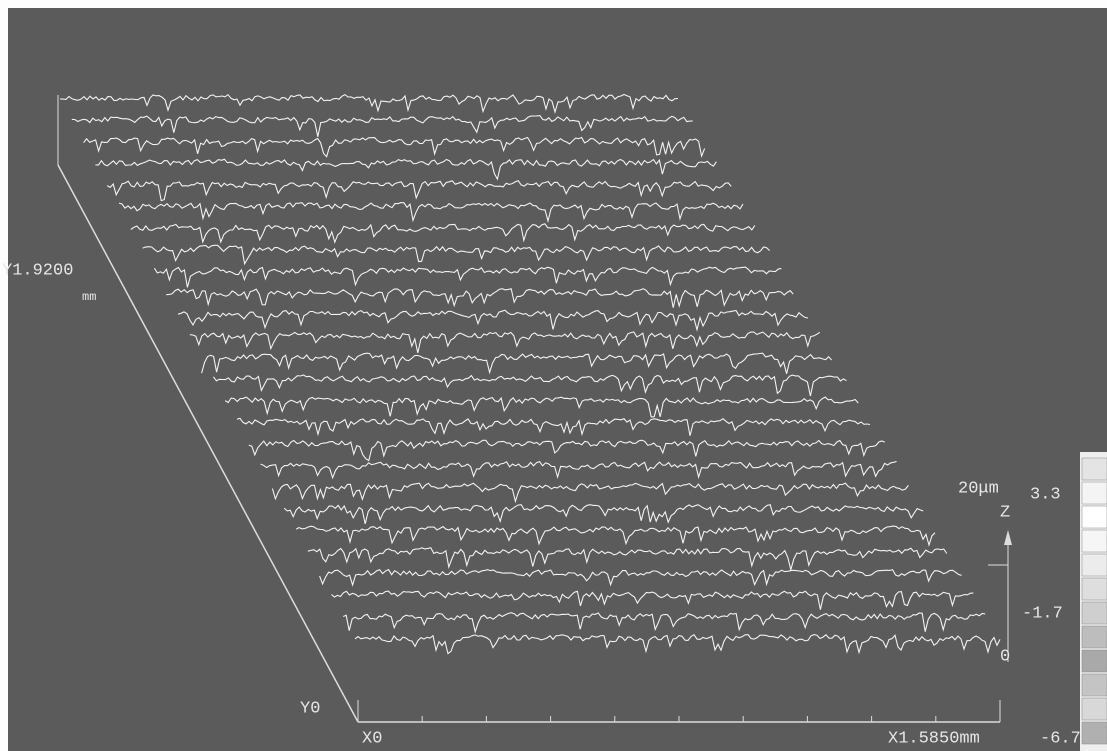 This screenshot has width=1107, height=751. Describe the element at coordinates (1045, 494) in the screenshot. I see `scale-top-label: 3.3` at that location.